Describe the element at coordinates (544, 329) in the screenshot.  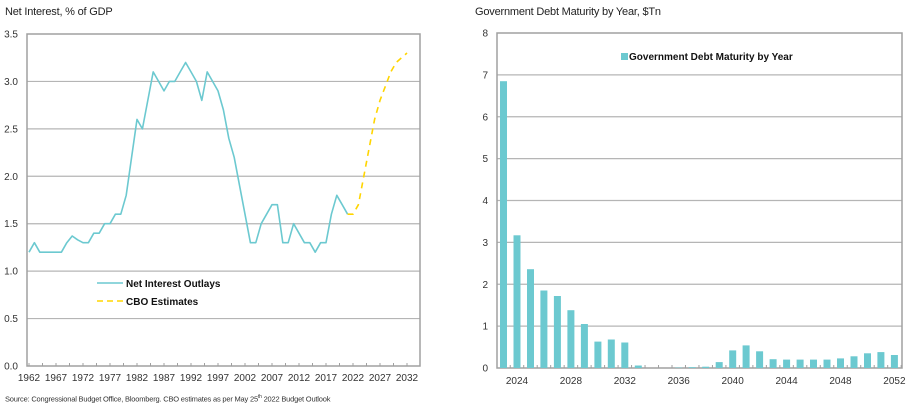
I see `bar-2026` at that location.